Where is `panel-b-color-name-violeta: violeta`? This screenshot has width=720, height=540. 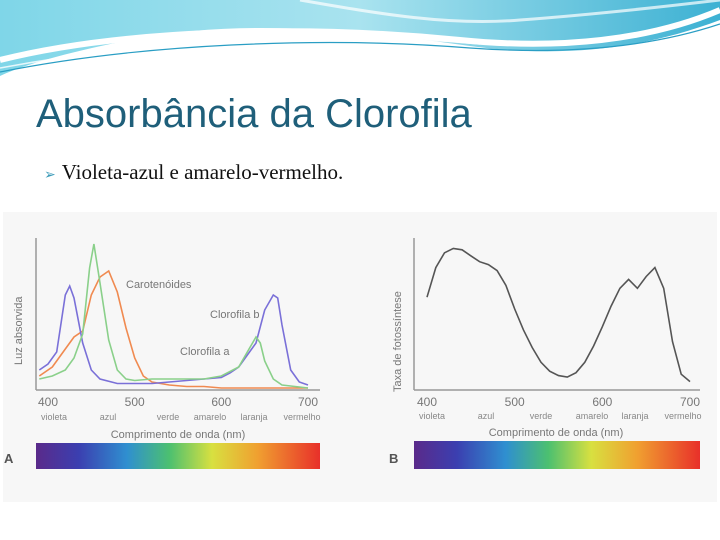
panel-b-color-name-violeta: violeta is located at coordinates (432, 416).